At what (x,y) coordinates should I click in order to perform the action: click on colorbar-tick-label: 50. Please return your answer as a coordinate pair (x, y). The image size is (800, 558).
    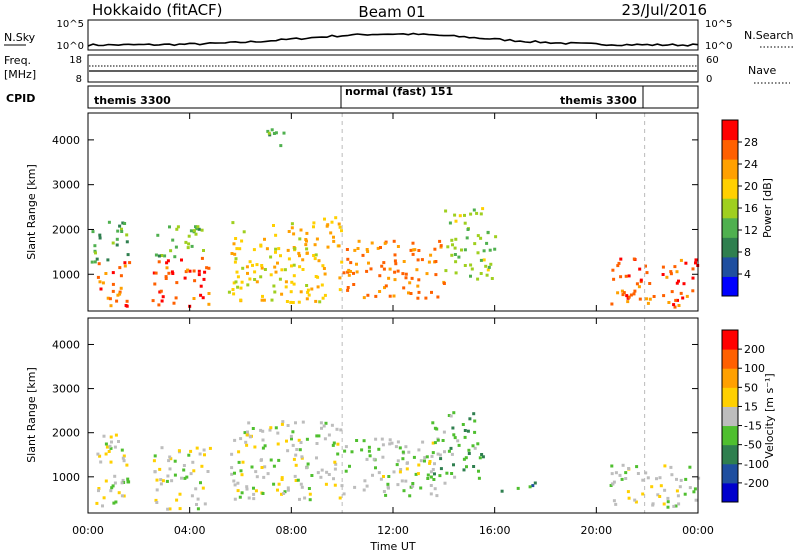
    Looking at the image, I should click on (751, 387).